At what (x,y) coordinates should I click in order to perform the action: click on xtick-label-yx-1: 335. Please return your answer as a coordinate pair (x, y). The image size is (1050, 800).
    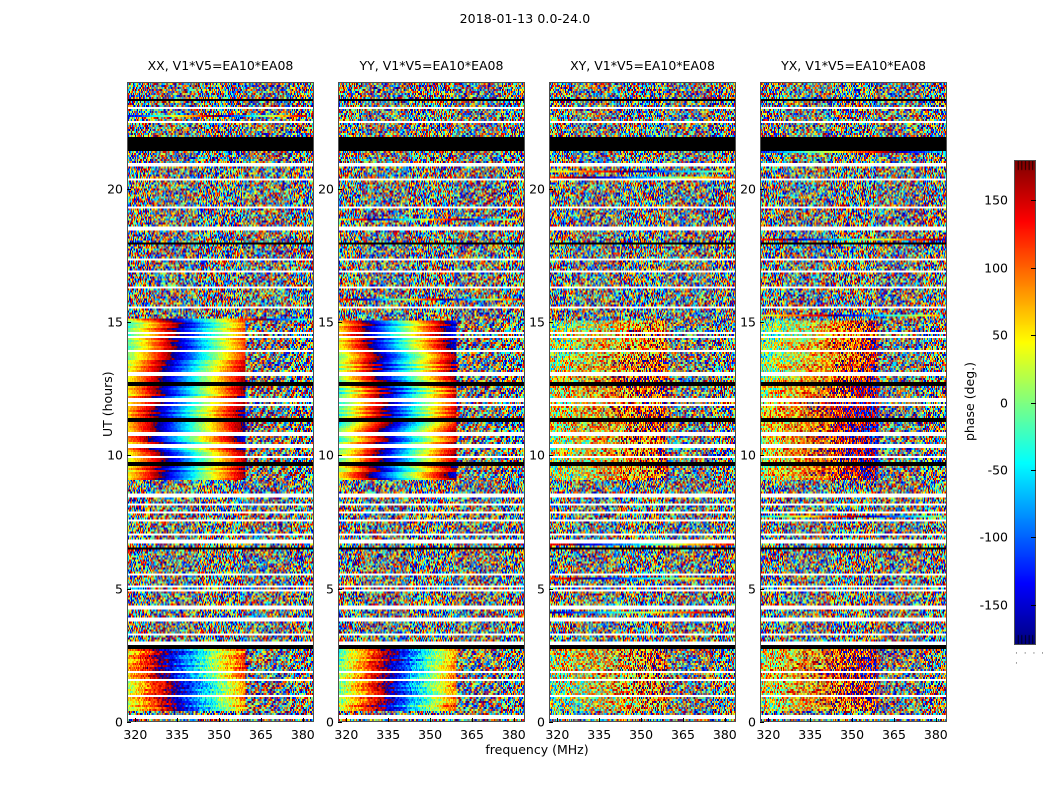
    Looking at the image, I should click on (810, 734).